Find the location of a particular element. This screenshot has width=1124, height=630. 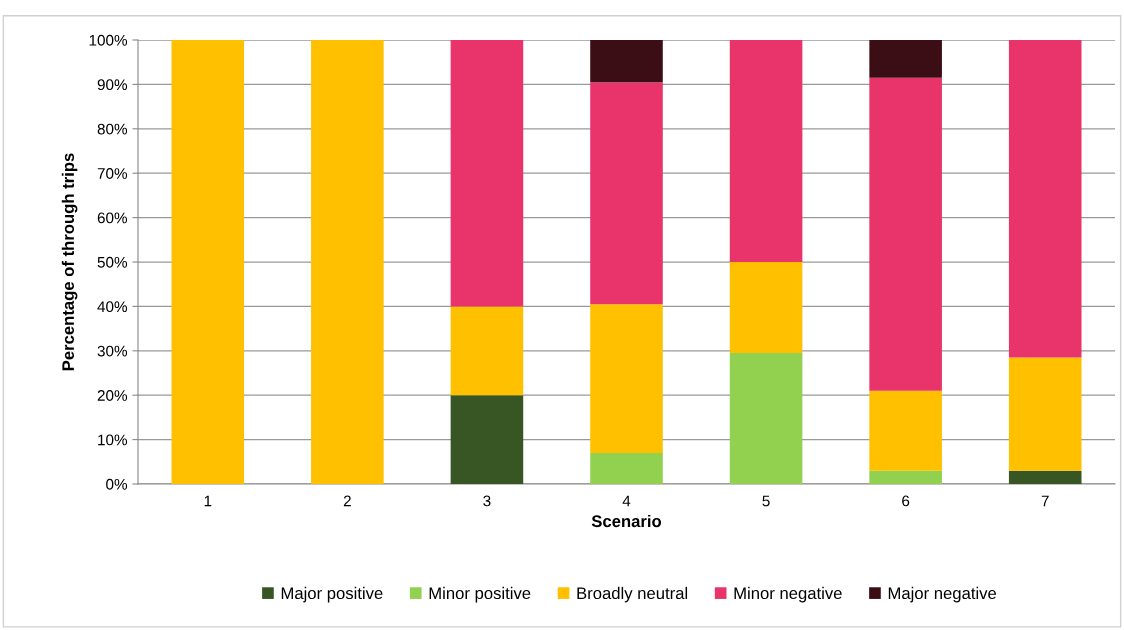

legend-label: Major positive is located at coordinates (332, 594).